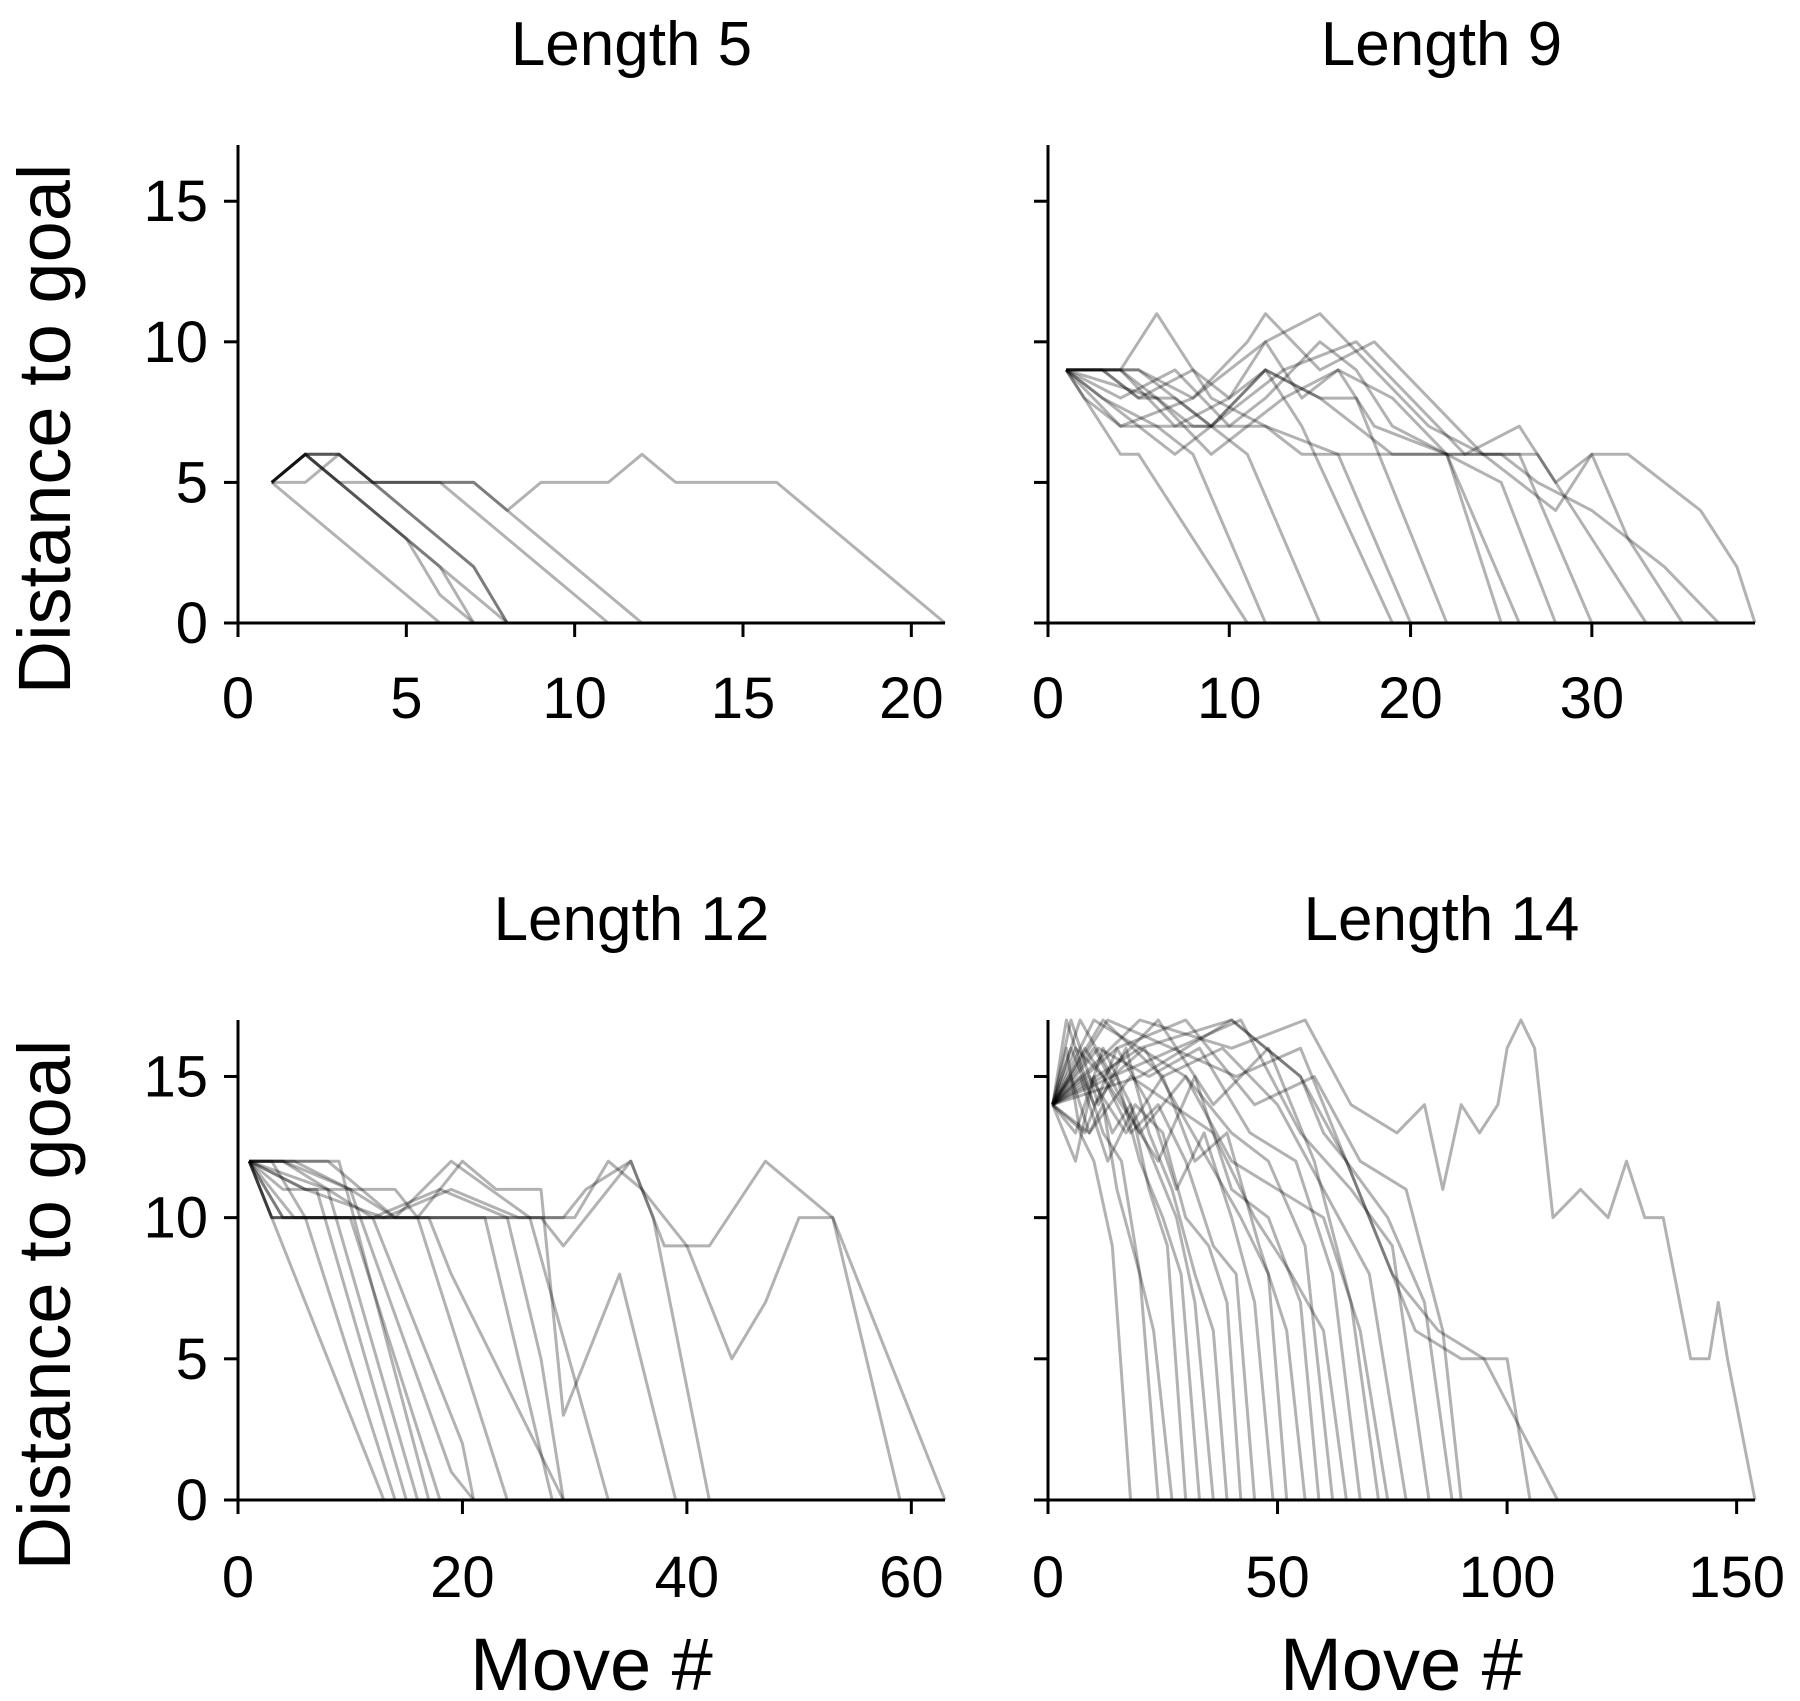 The width and height of the screenshot is (1800, 1701). Describe the element at coordinates (632, 919) in the screenshot. I see `panel-title: Length 12` at that location.